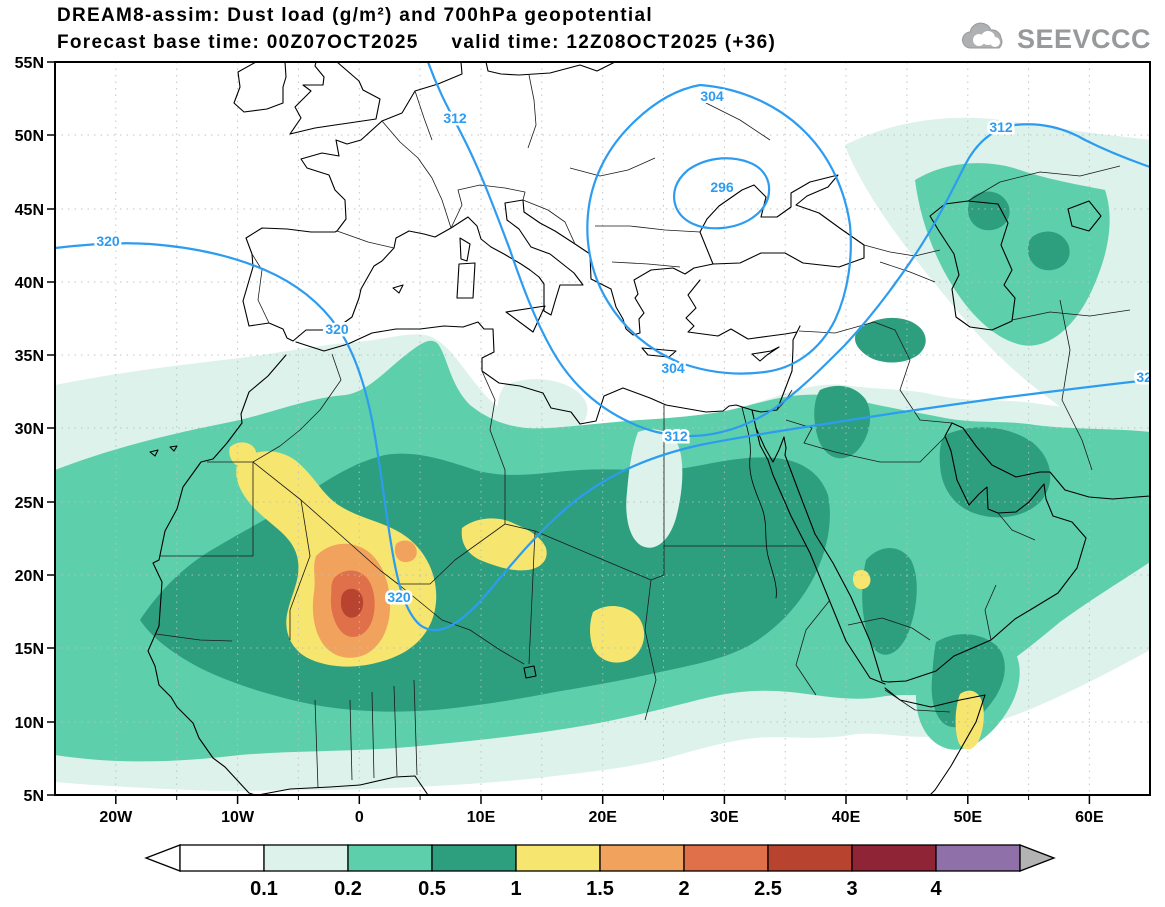 Image resolution: width=1165 pixels, height=907 pixels. What do you see at coordinates (1084, 216) in the screenshot?
I see `coastline-aral-sea` at bounding box center [1084, 216].